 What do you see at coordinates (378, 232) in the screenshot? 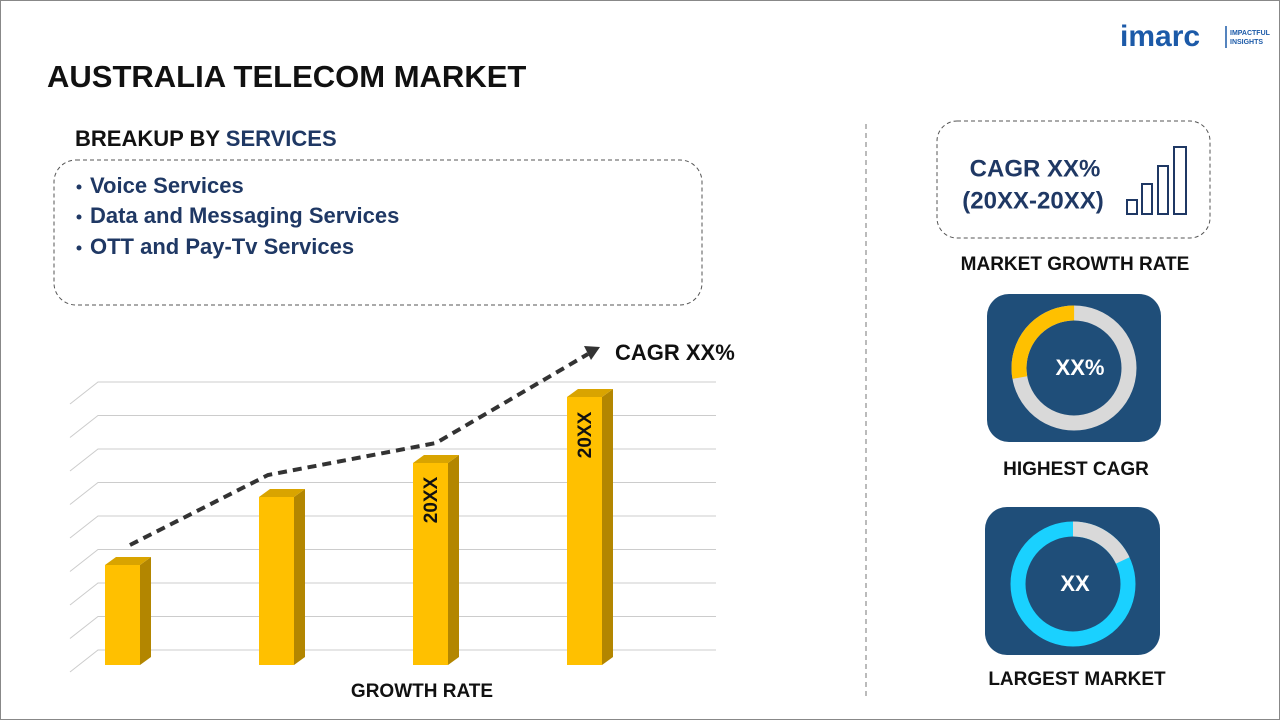
I see `breakup-box` at bounding box center [378, 232].